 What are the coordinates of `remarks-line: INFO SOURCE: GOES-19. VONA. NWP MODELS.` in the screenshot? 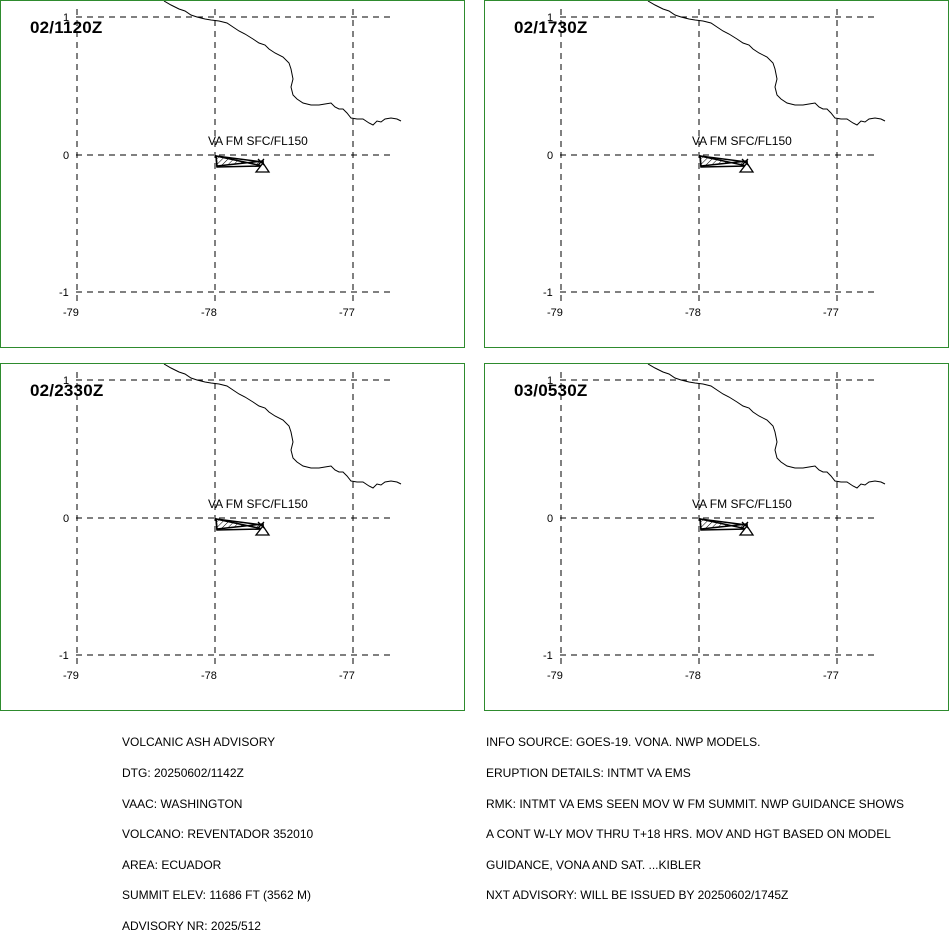 It's located at (623, 742).